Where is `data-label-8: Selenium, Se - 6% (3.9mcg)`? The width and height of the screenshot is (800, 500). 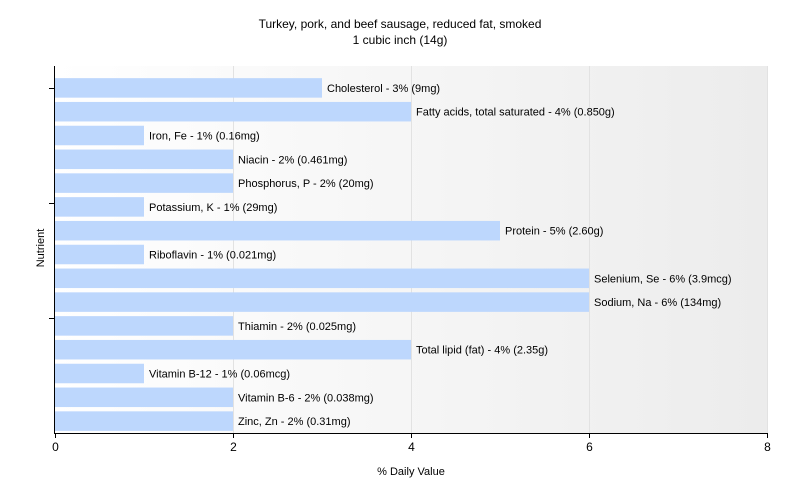 data-label-8: Selenium, Se - 6% (3.9mcg) is located at coordinates (663, 279).